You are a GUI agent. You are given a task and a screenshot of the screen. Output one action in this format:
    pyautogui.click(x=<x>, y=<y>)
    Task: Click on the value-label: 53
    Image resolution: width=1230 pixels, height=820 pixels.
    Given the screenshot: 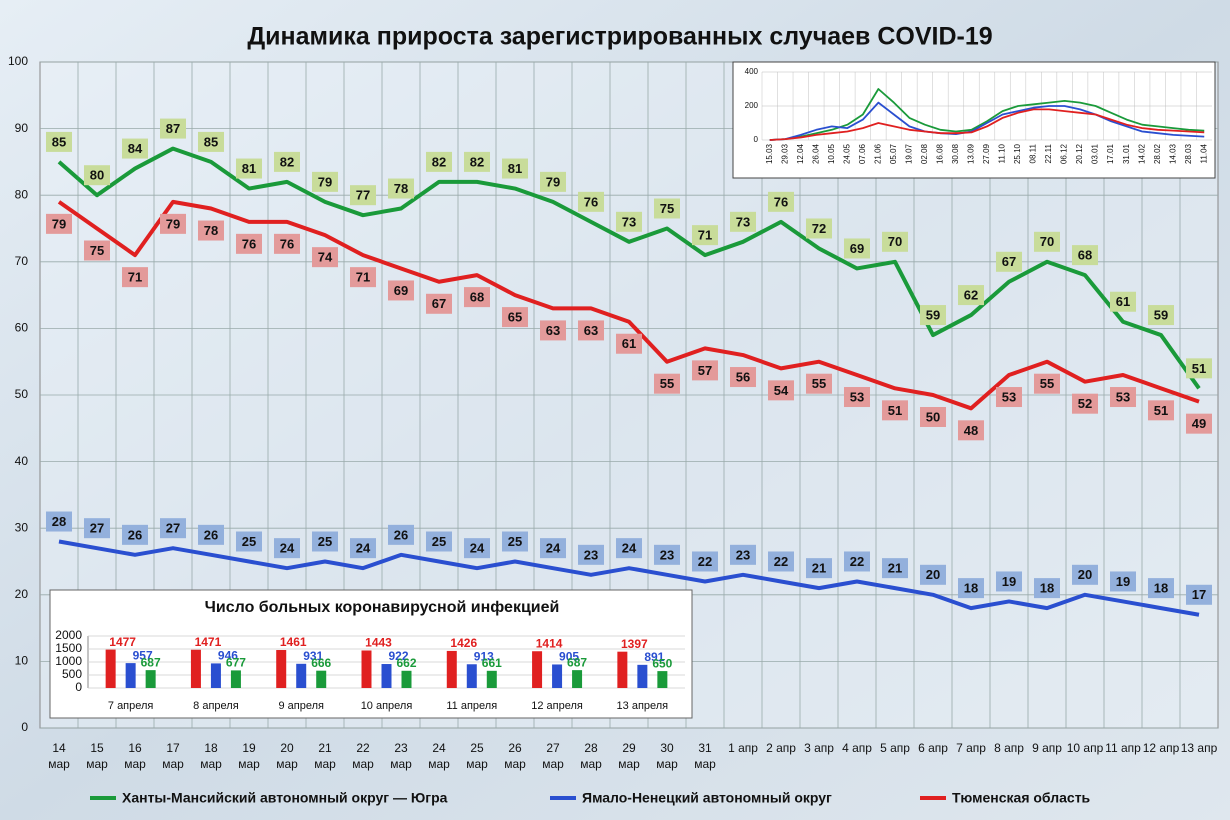 What is the action you would take?
    pyautogui.click(x=1123, y=396)
    